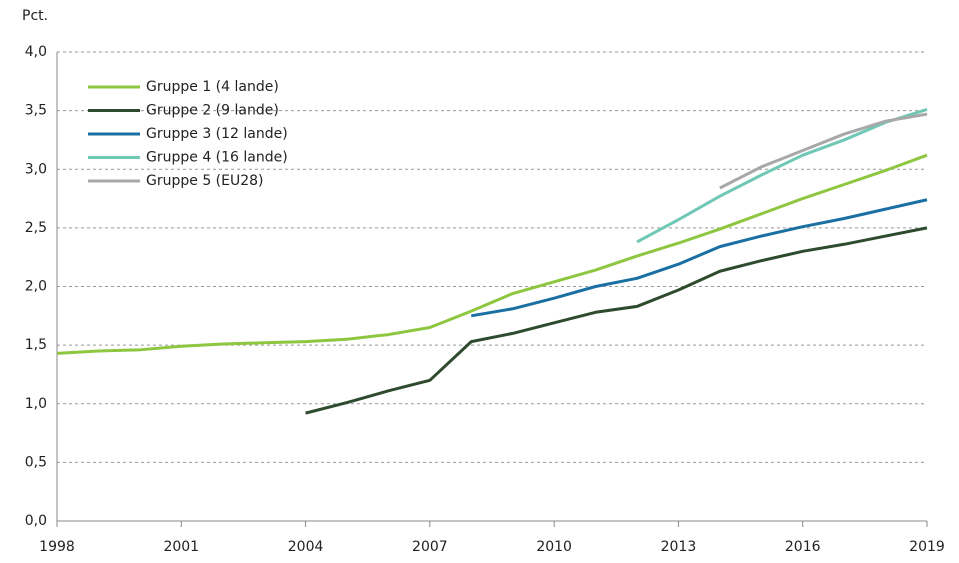 The height and width of the screenshot is (563, 959). Describe the element at coordinates (36, 462) in the screenshot. I see `y-tick-label: 0,5` at that location.